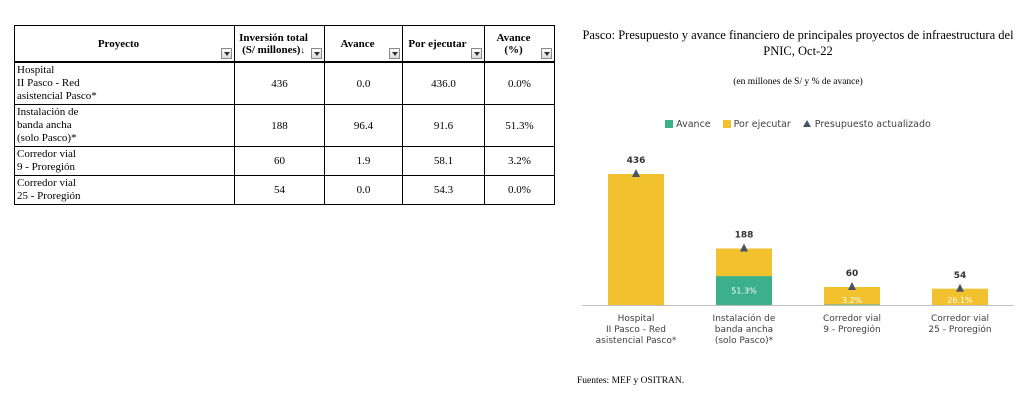 The width and height of the screenshot is (1024, 405). I want to click on legend-label: Avance, so click(693, 124).